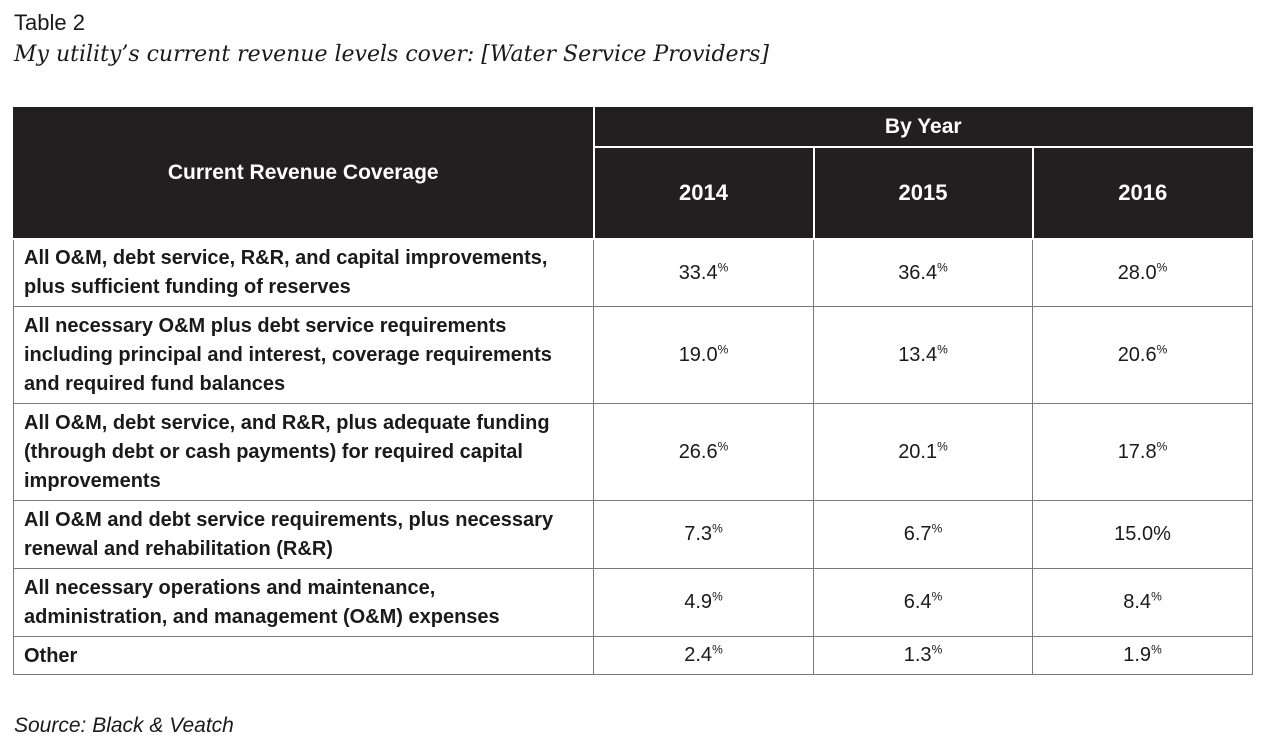 This screenshot has width=1262, height=752. I want to click on header-year-2015: 2015, so click(923, 193).